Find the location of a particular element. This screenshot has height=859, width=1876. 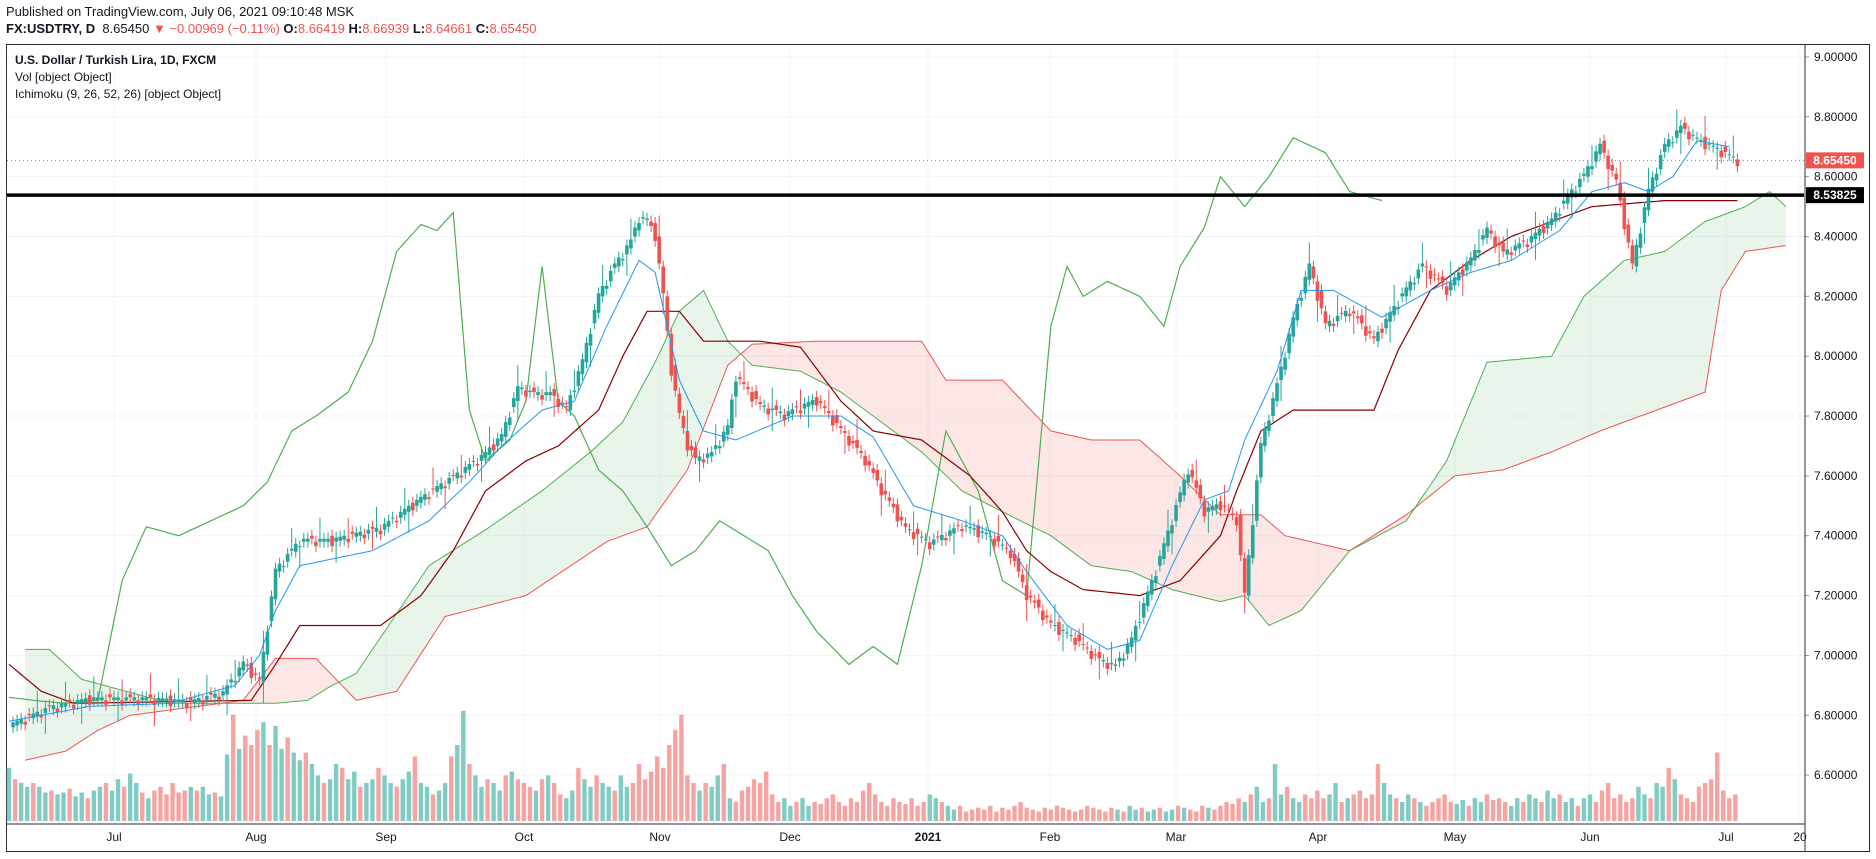

x-tick-label: Apr is located at coordinates (1318, 837).